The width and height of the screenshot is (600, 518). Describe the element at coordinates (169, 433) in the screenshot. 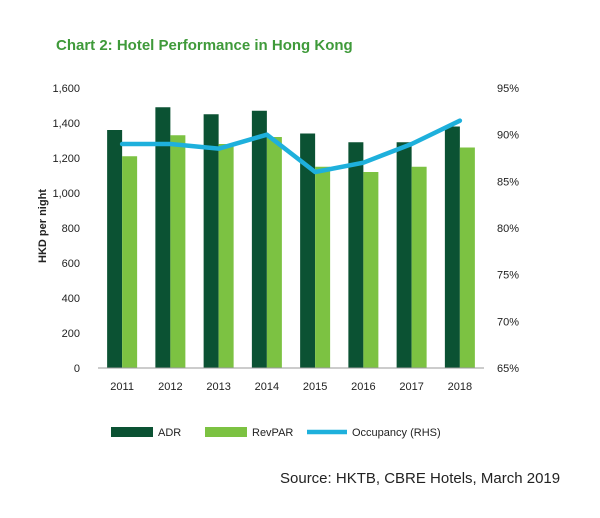

I see `legend-label-adr: ADR` at that location.